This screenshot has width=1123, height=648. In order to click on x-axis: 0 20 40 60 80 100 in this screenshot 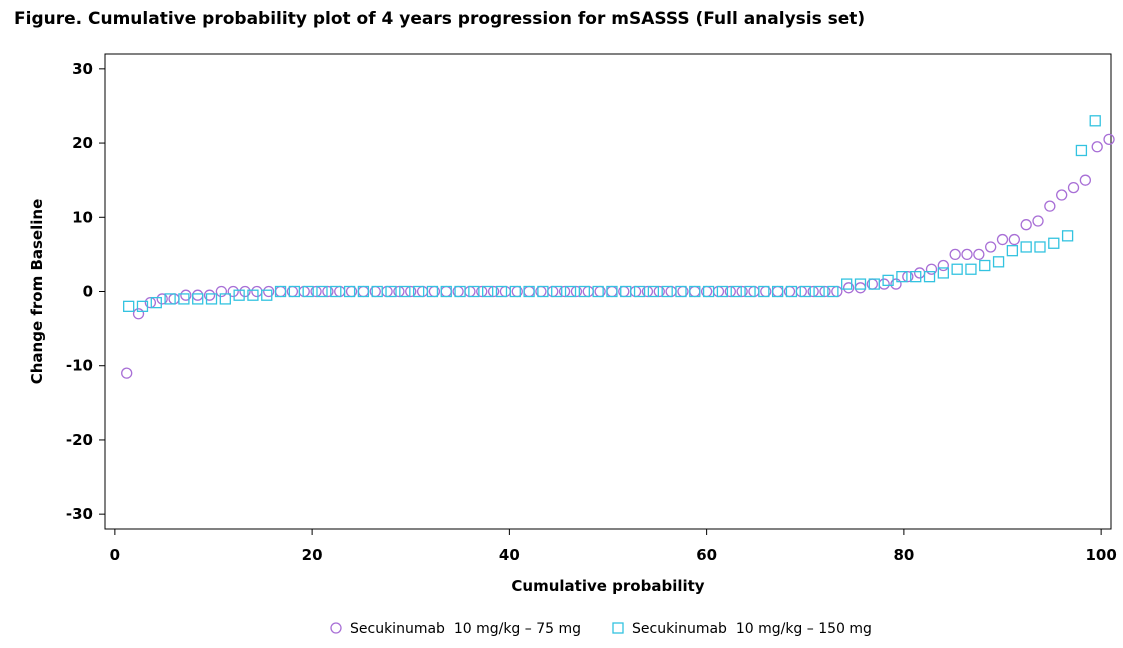, I will do `click(613, 546)`.